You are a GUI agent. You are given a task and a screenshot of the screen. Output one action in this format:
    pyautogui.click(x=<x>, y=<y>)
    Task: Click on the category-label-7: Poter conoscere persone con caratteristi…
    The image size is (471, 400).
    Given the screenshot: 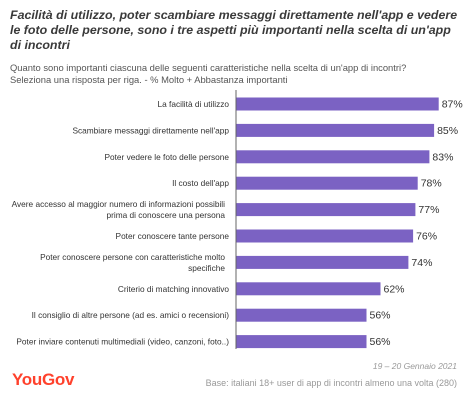 What is the action you would take?
    pyautogui.click(x=132, y=262)
    